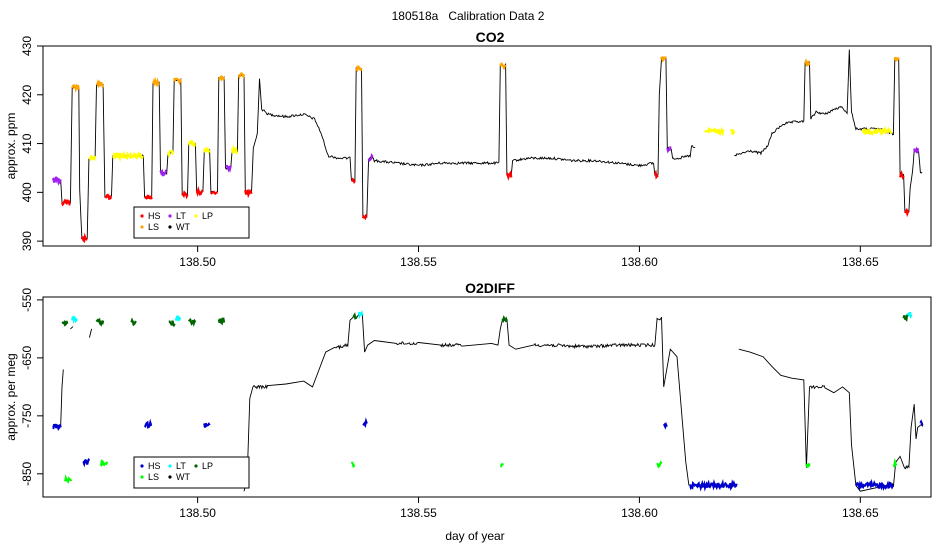  What do you see at coordinates (153, 477) in the screenshot?
I see `legend-label: LS` at bounding box center [153, 477].